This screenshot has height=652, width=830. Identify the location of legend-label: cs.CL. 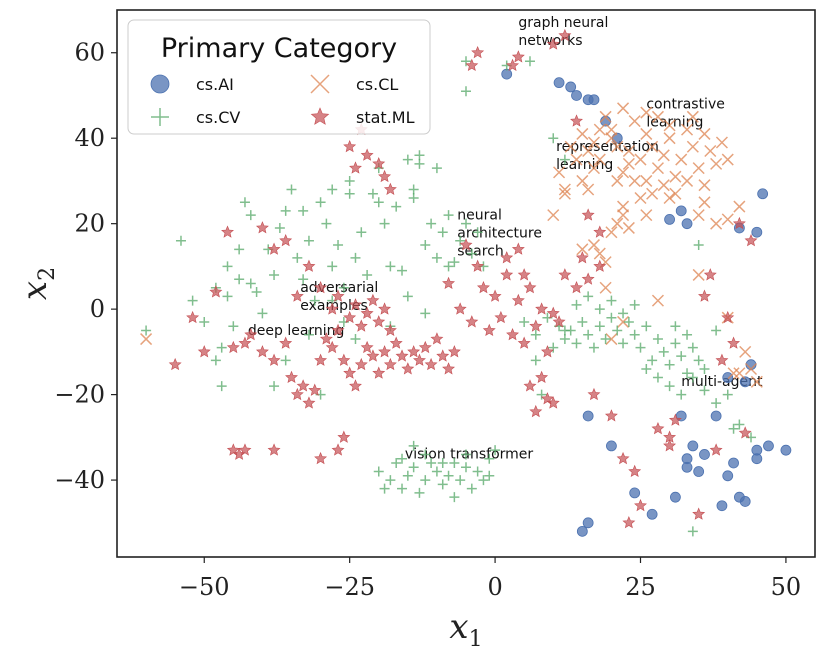
(377, 84).